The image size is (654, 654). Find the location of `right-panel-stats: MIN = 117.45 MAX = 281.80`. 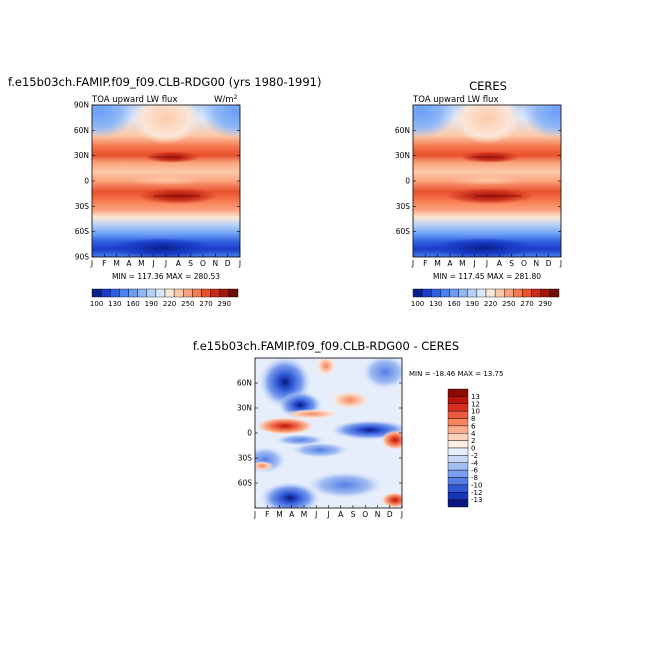

right-panel-stats: MIN = 117.45 MAX = 281.80 is located at coordinates (487, 276).